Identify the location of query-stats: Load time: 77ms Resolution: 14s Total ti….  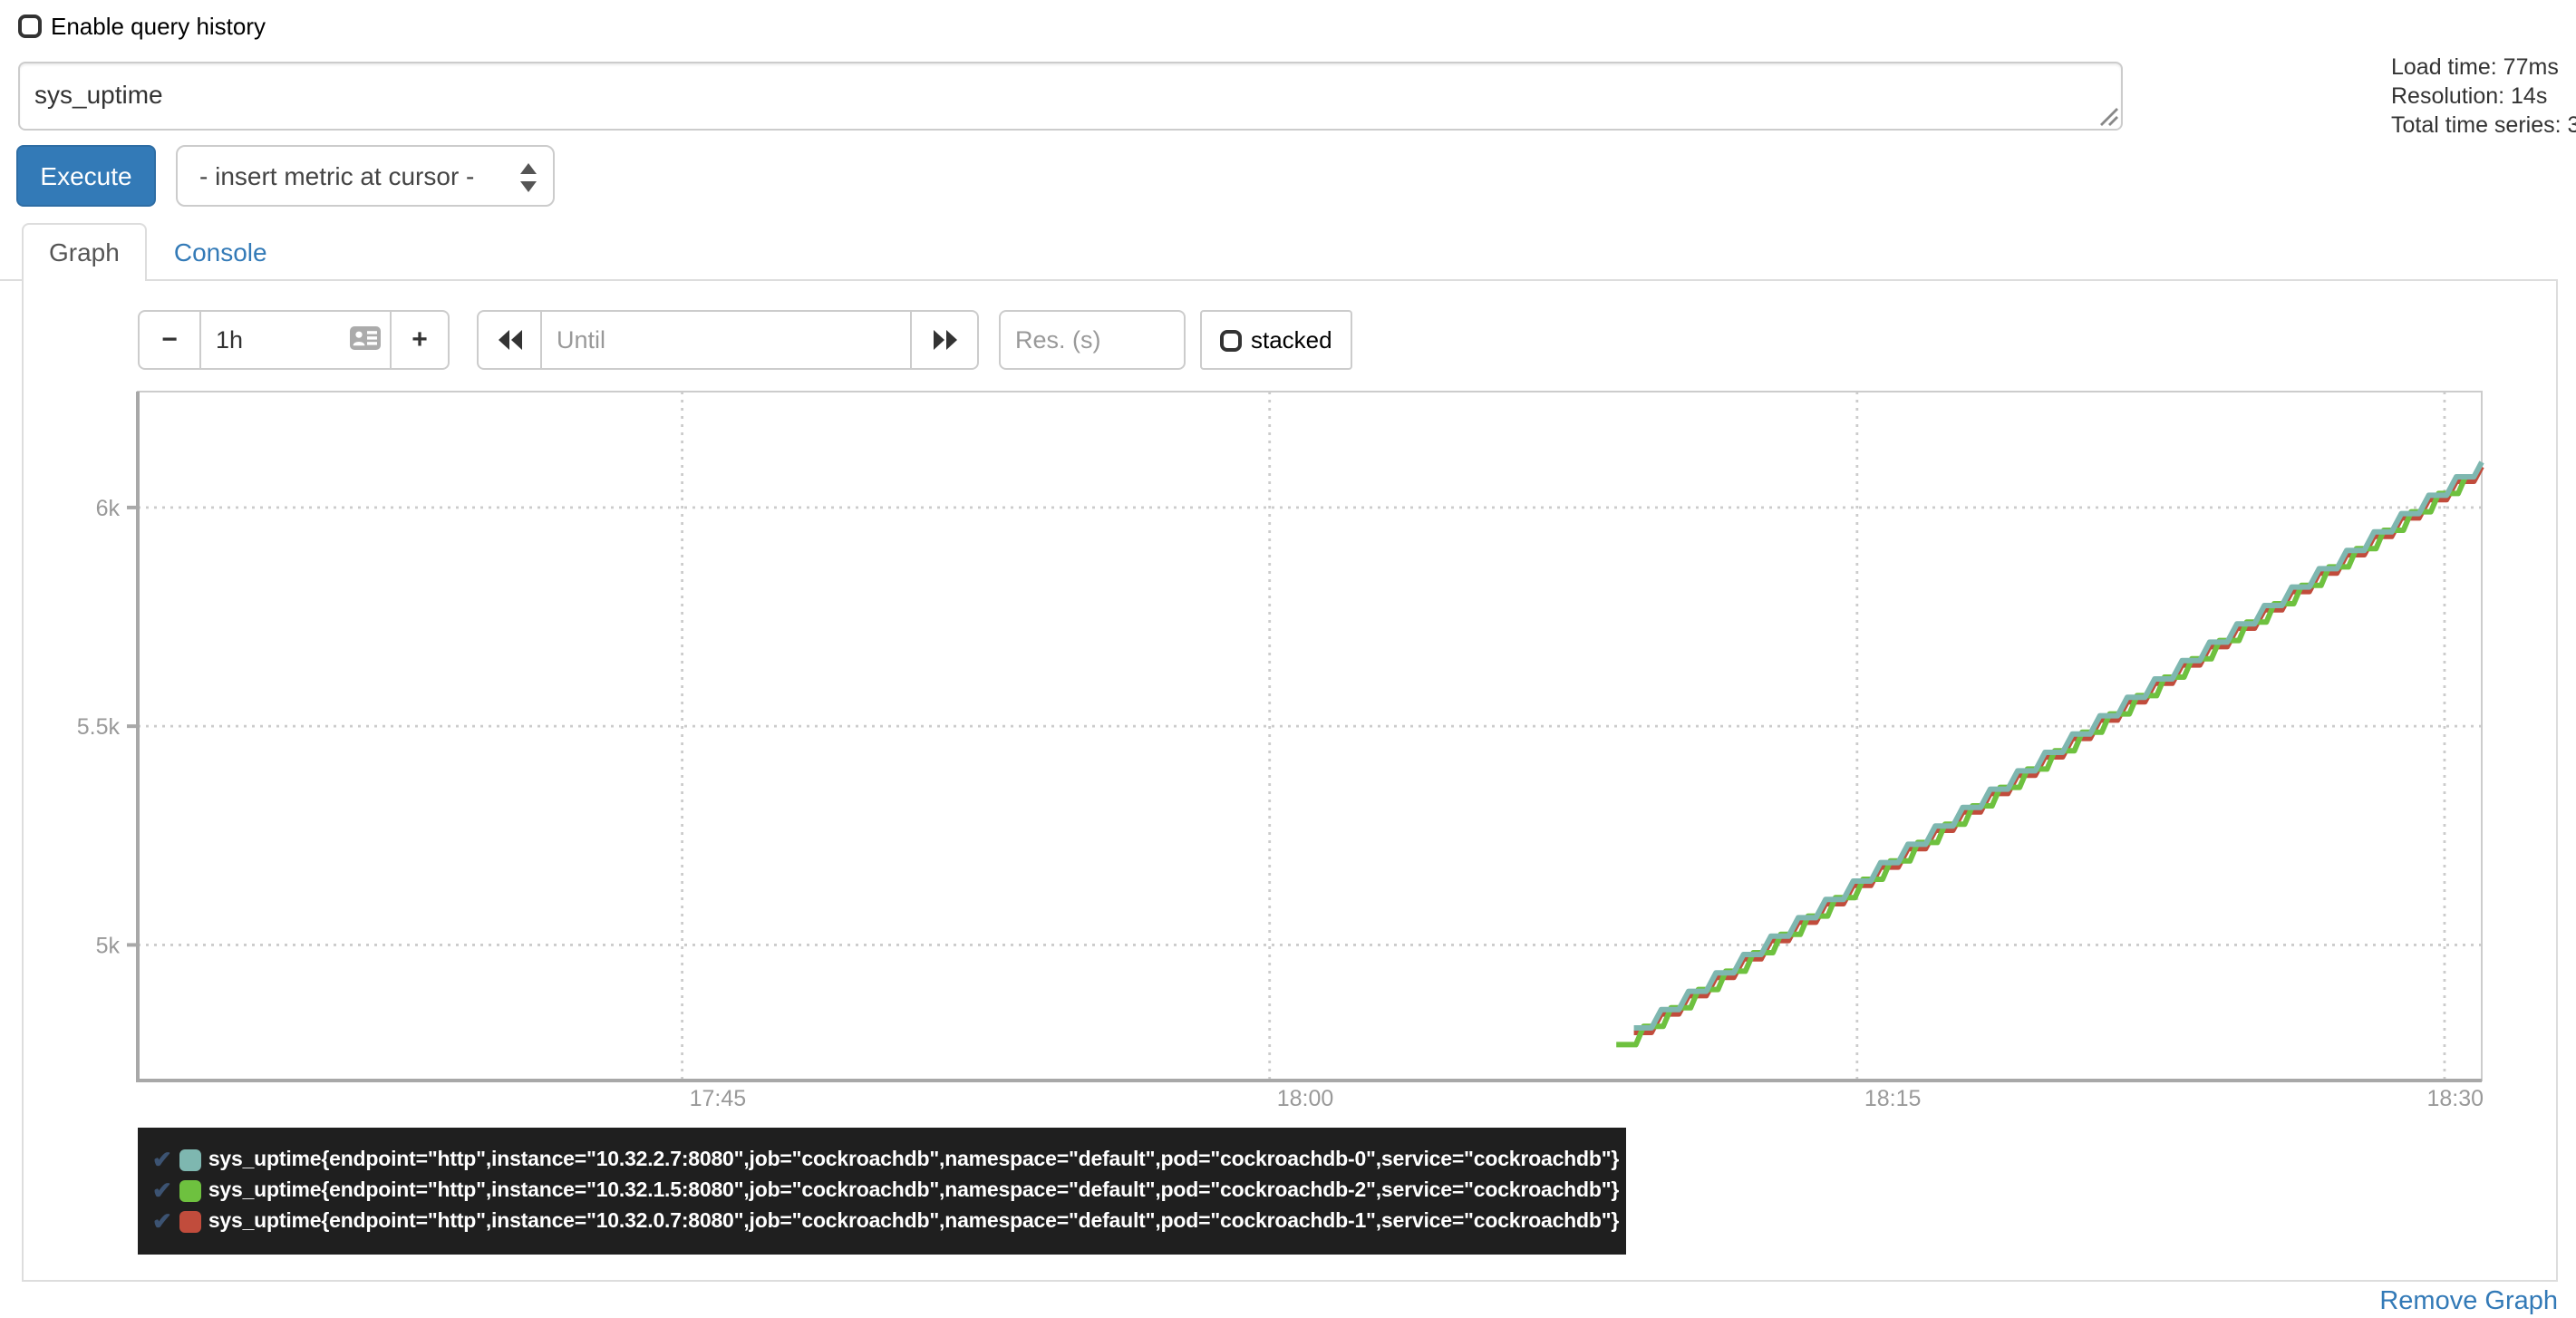
(2483, 97).